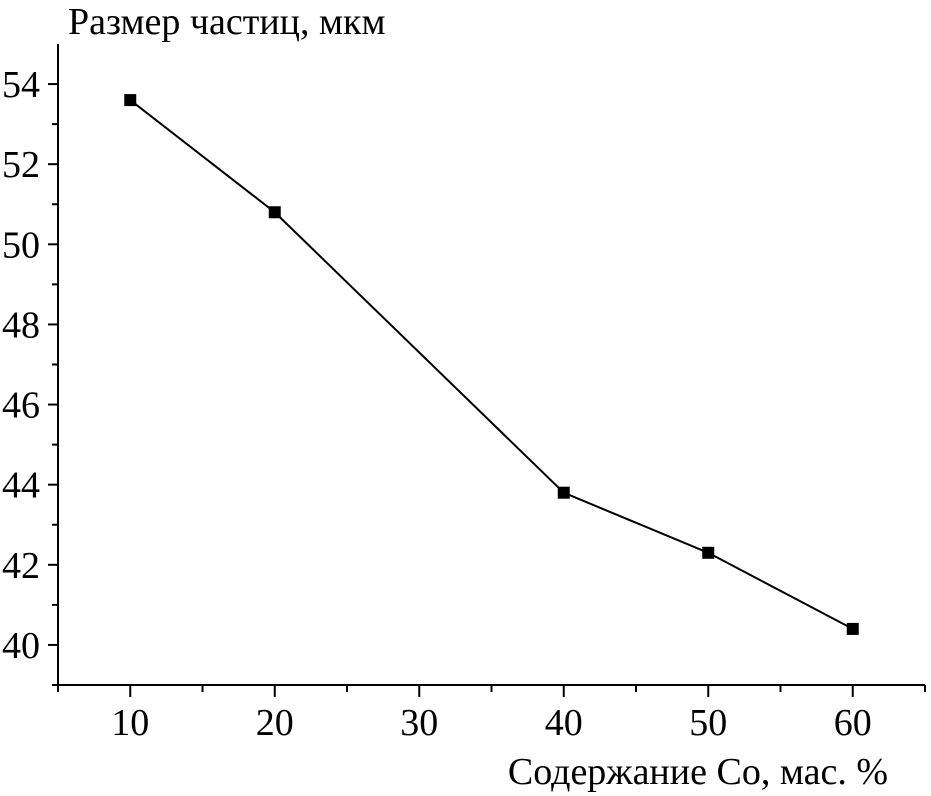 This screenshot has height=796, width=931. Describe the element at coordinates (275, 723) in the screenshot. I see `x-tick-label: 20` at that location.